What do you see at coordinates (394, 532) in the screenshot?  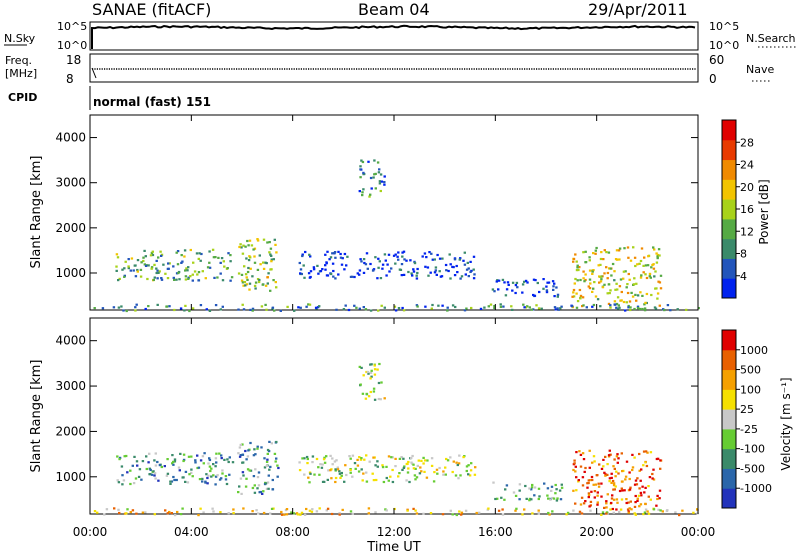 I see `x-tick-label: 12:00` at bounding box center [394, 532].